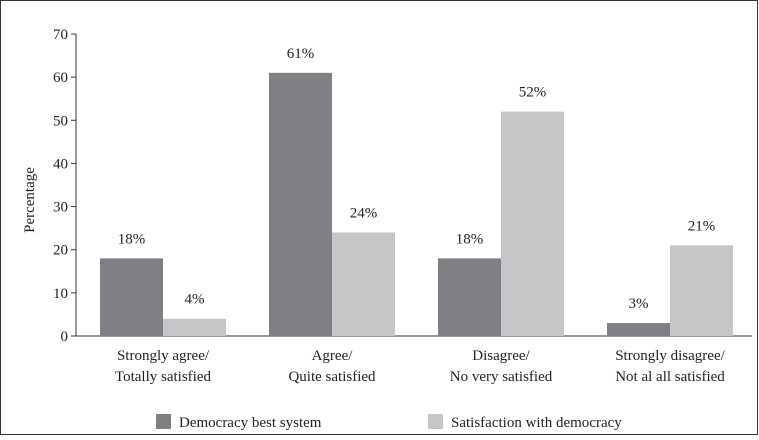 This screenshot has height=440, width=759. I want to click on x-tick-label: Quite satisfied, so click(332, 377).